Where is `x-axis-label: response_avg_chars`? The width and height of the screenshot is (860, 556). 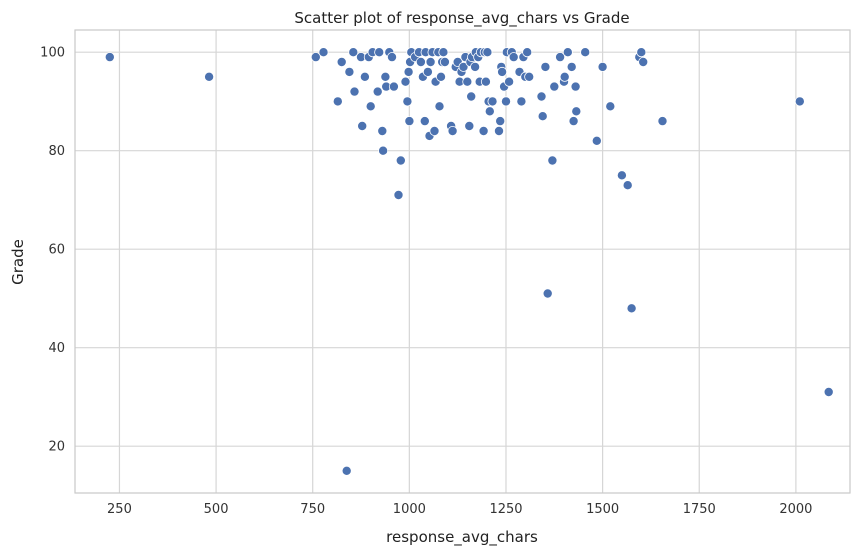
x-axis-label: response_avg_chars is located at coordinates (462, 537).